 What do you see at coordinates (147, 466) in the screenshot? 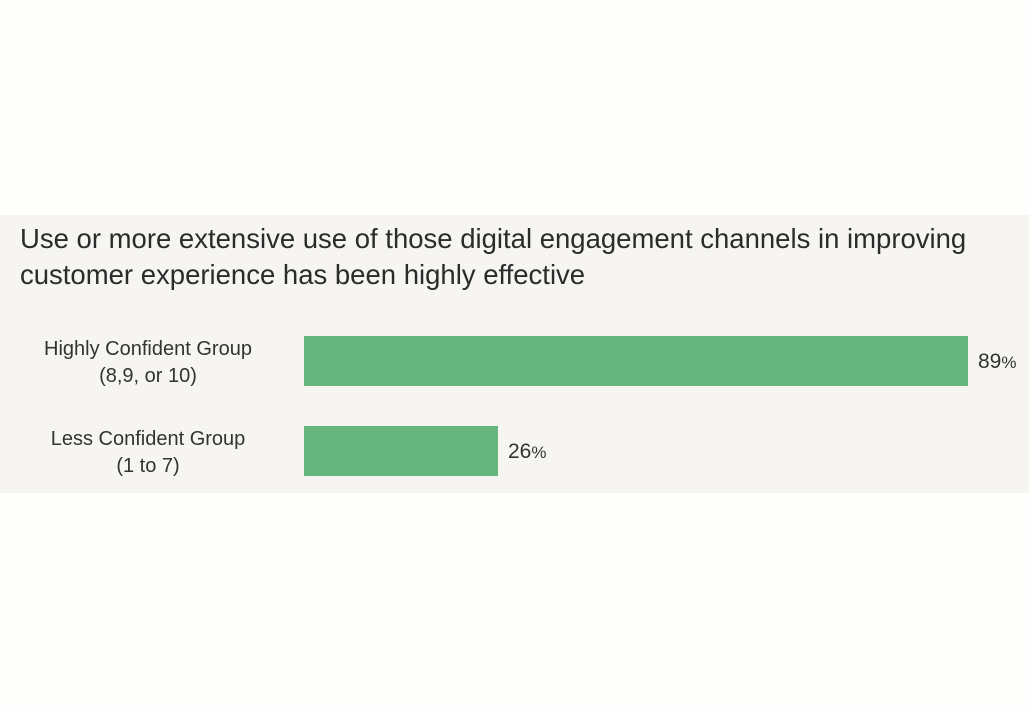
I see `category-label-line2: (1 to 7)` at bounding box center [147, 466].